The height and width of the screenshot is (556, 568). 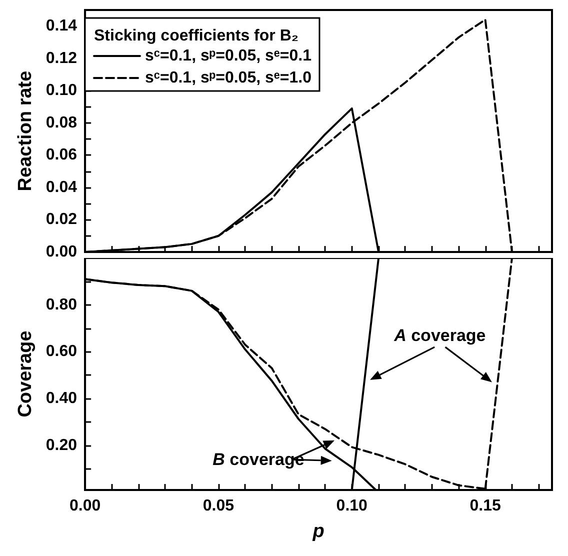 I want to click on y-tick-label: 0.00, so click(x=62, y=252).